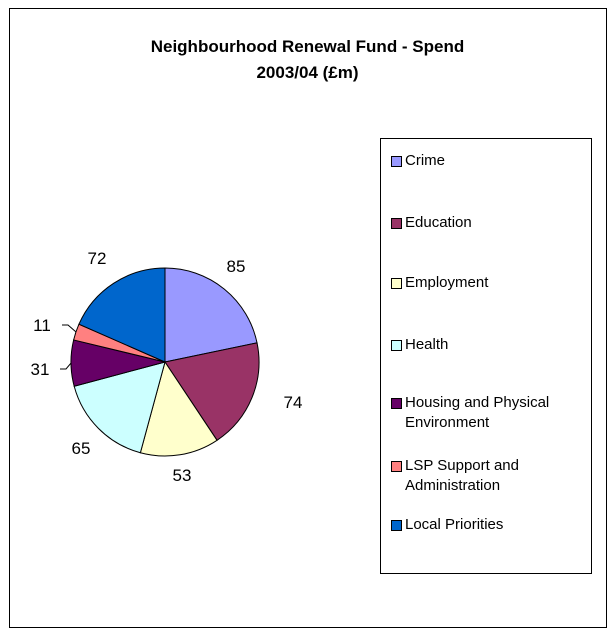  Describe the element at coordinates (42, 325) in the screenshot. I see `data-label: 11` at that location.